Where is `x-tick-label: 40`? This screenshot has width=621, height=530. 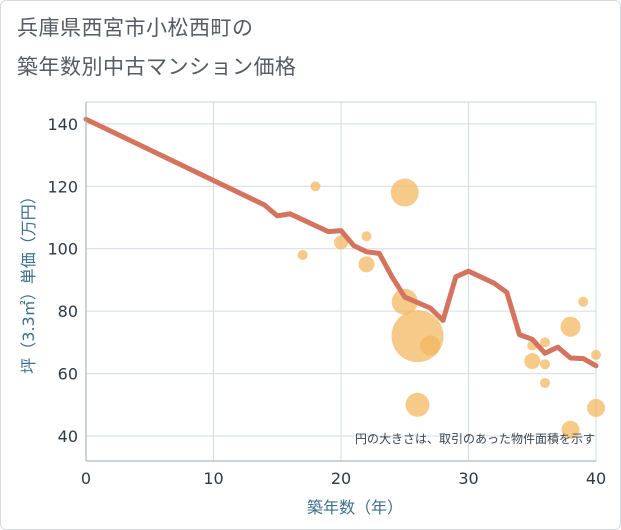 x-tick-label: 40 is located at coordinates (596, 478).